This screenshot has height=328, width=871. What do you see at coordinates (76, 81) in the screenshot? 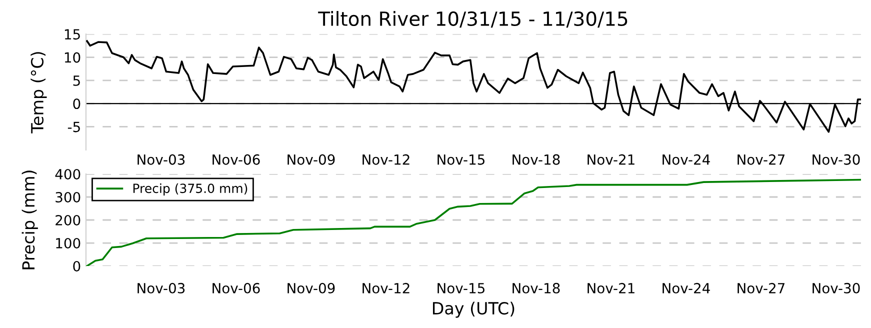
I see `y-tick-label: 5` at bounding box center [76, 81].